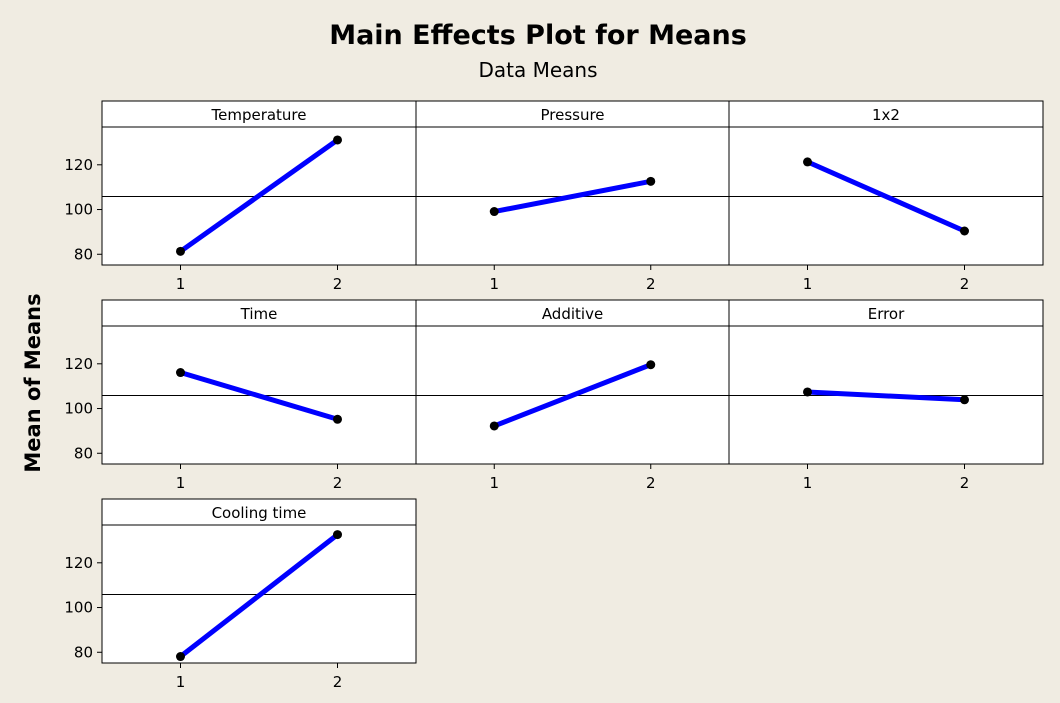 The width and height of the screenshot is (1060, 703). I want to click on panel-time: Time 80 100 120 1 2, so click(240, 395).